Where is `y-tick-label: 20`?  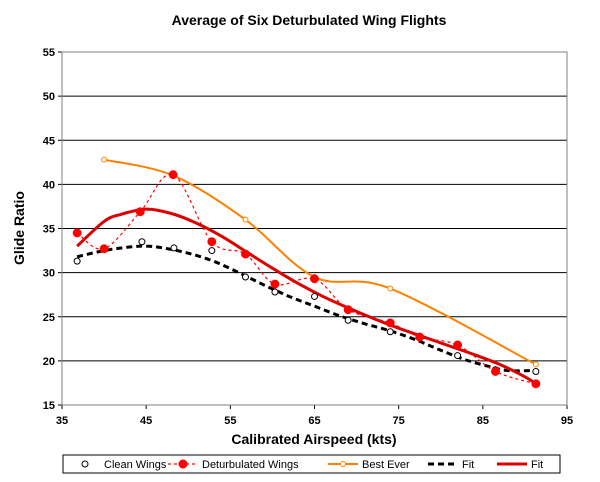
y-tick-label: 20 is located at coordinates (49, 362).